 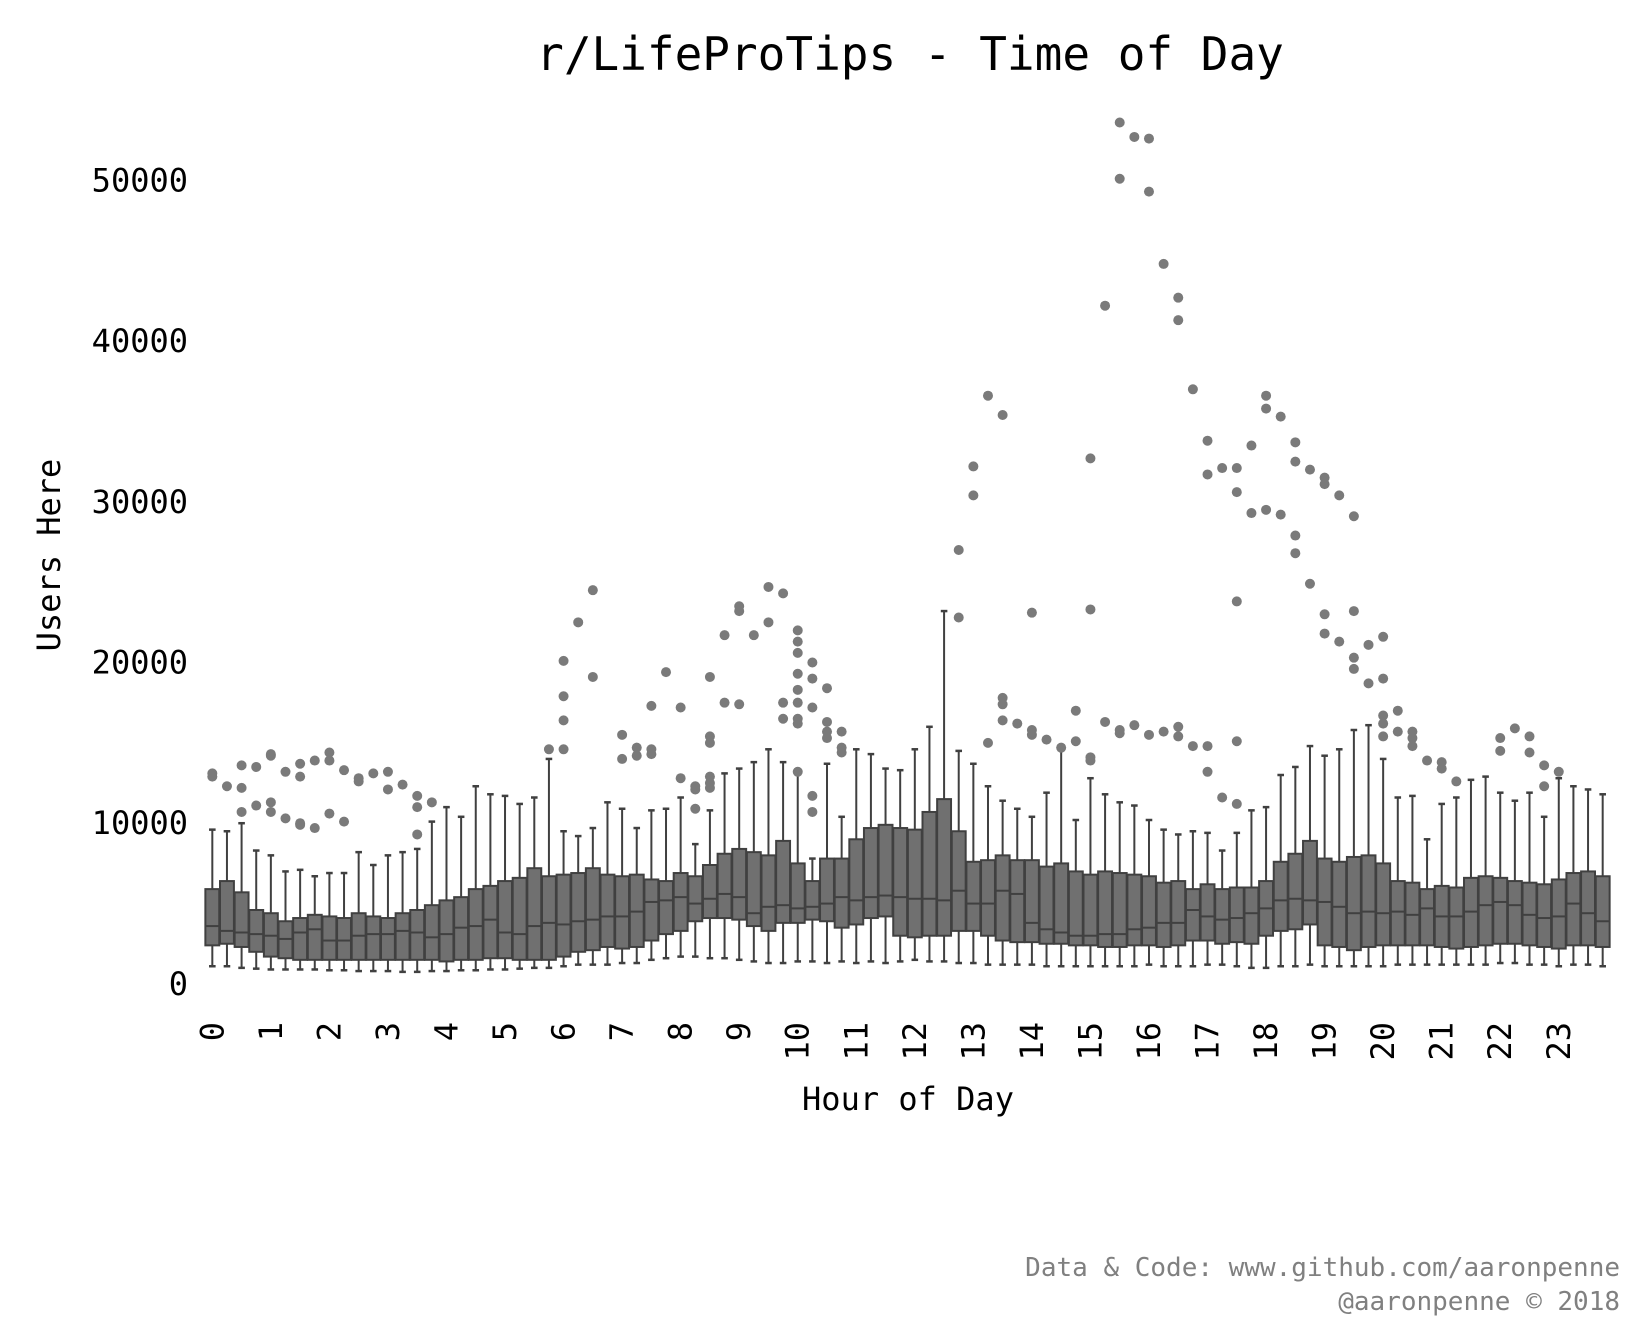 I want to click on x-tick-label: 21, so click(x=1442, y=1041).